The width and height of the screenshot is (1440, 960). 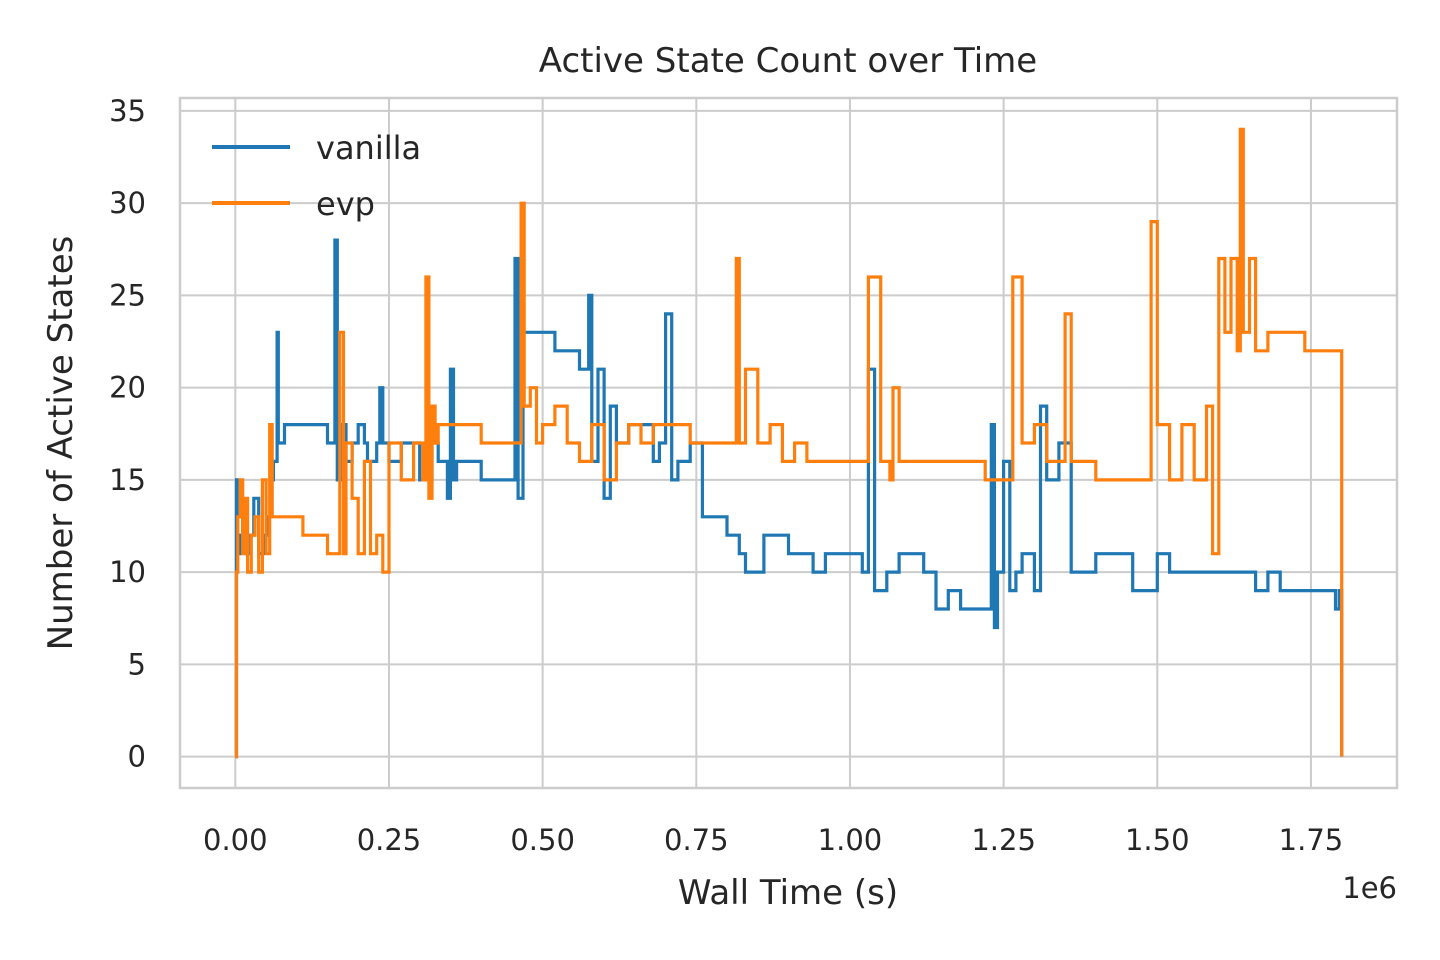 I want to click on y-tick-label: 10, so click(x=127, y=572).